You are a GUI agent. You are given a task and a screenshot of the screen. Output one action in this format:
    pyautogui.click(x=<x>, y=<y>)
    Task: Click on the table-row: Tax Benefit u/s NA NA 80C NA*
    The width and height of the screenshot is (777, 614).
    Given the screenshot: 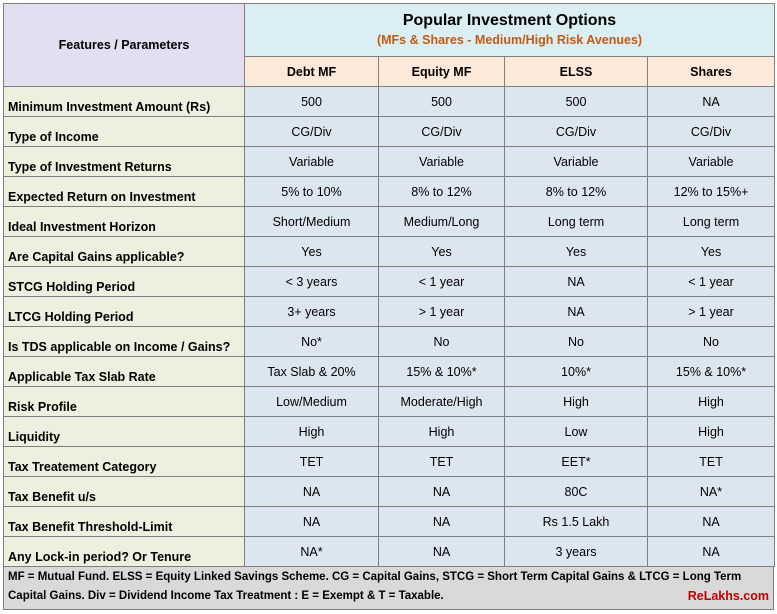 What is the action you would take?
    pyautogui.click(x=389, y=491)
    